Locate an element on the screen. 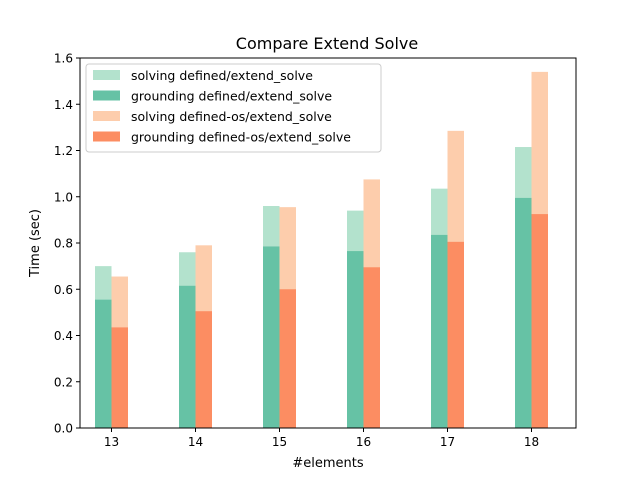 The height and width of the screenshot is (480, 640). y-tick-label: 1.2 is located at coordinates (63, 151).